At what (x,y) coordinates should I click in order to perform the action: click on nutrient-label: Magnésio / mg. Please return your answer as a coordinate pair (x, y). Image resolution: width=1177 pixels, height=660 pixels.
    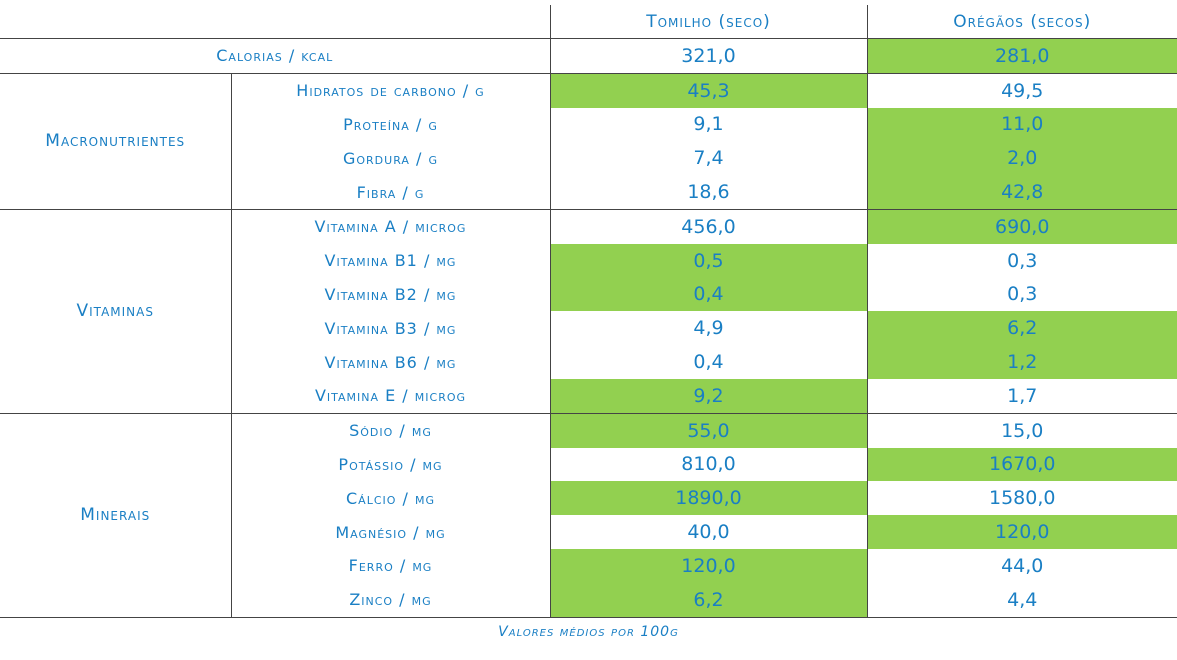
    Looking at the image, I should click on (391, 532).